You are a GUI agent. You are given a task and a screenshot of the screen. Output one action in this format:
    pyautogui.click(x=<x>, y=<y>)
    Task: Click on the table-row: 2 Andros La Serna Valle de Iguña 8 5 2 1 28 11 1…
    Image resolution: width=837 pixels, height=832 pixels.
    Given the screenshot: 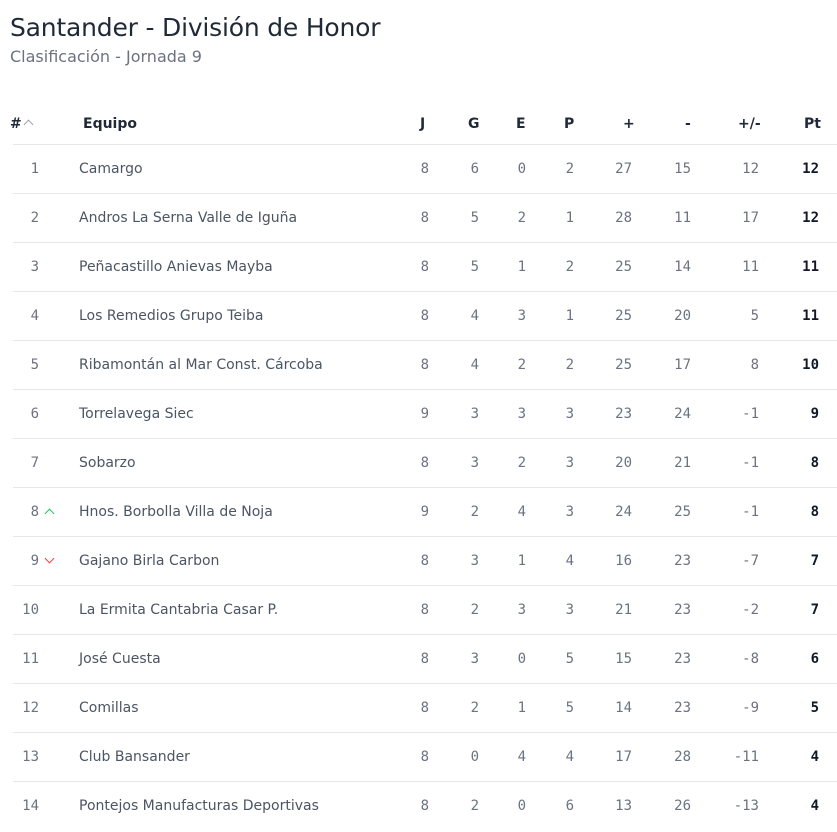 What is the action you would take?
    pyautogui.click(x=425, y=217)
    